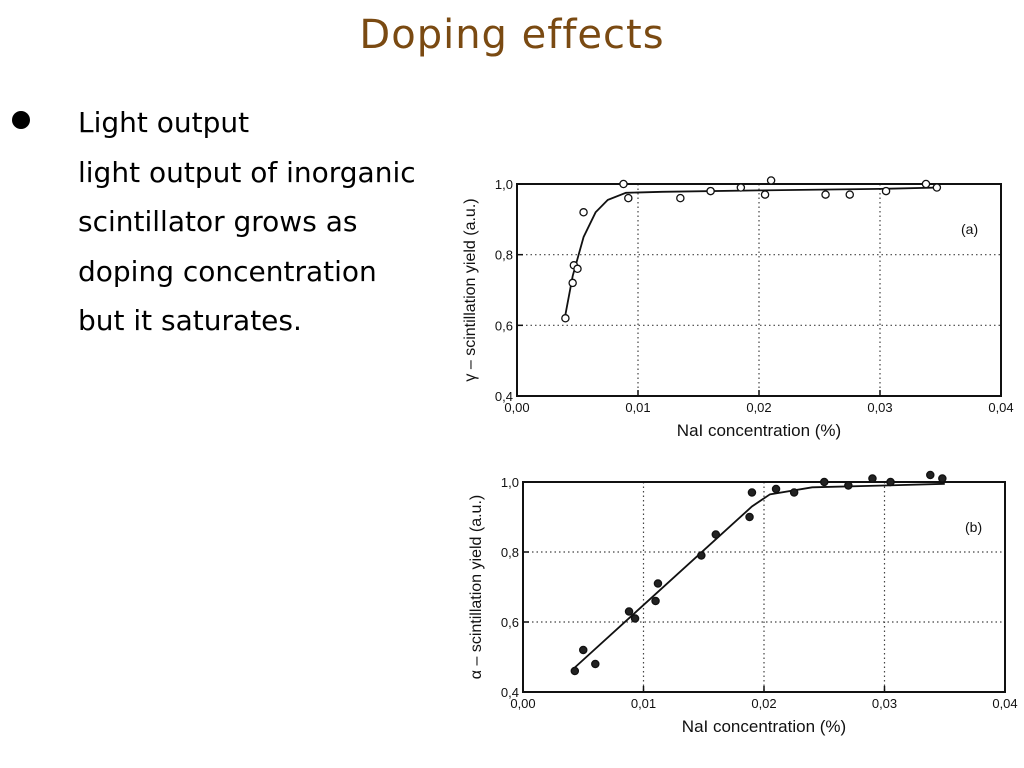 This screenshot has width=1024, height=768. What do you see at coordinates (470, 289) in the screenshot?
I see `y-axis-title: γ – scintillation yield (a.u.)` at bounding box center [470, 289].